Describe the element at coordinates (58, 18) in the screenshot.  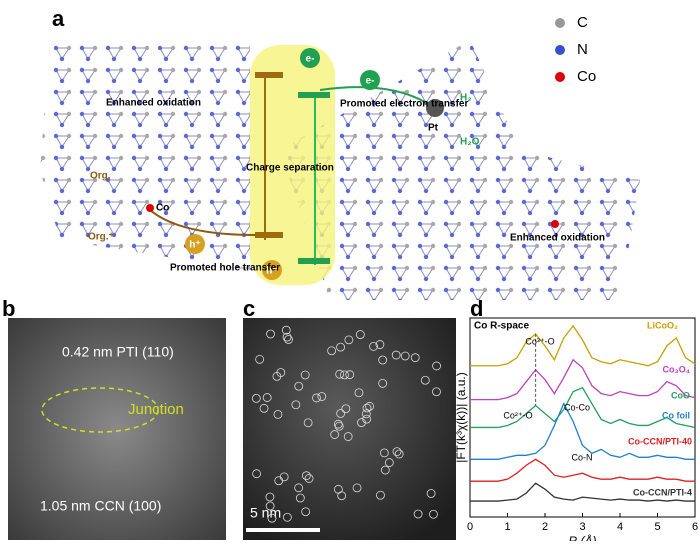
I see `panel-label: a` at that location.